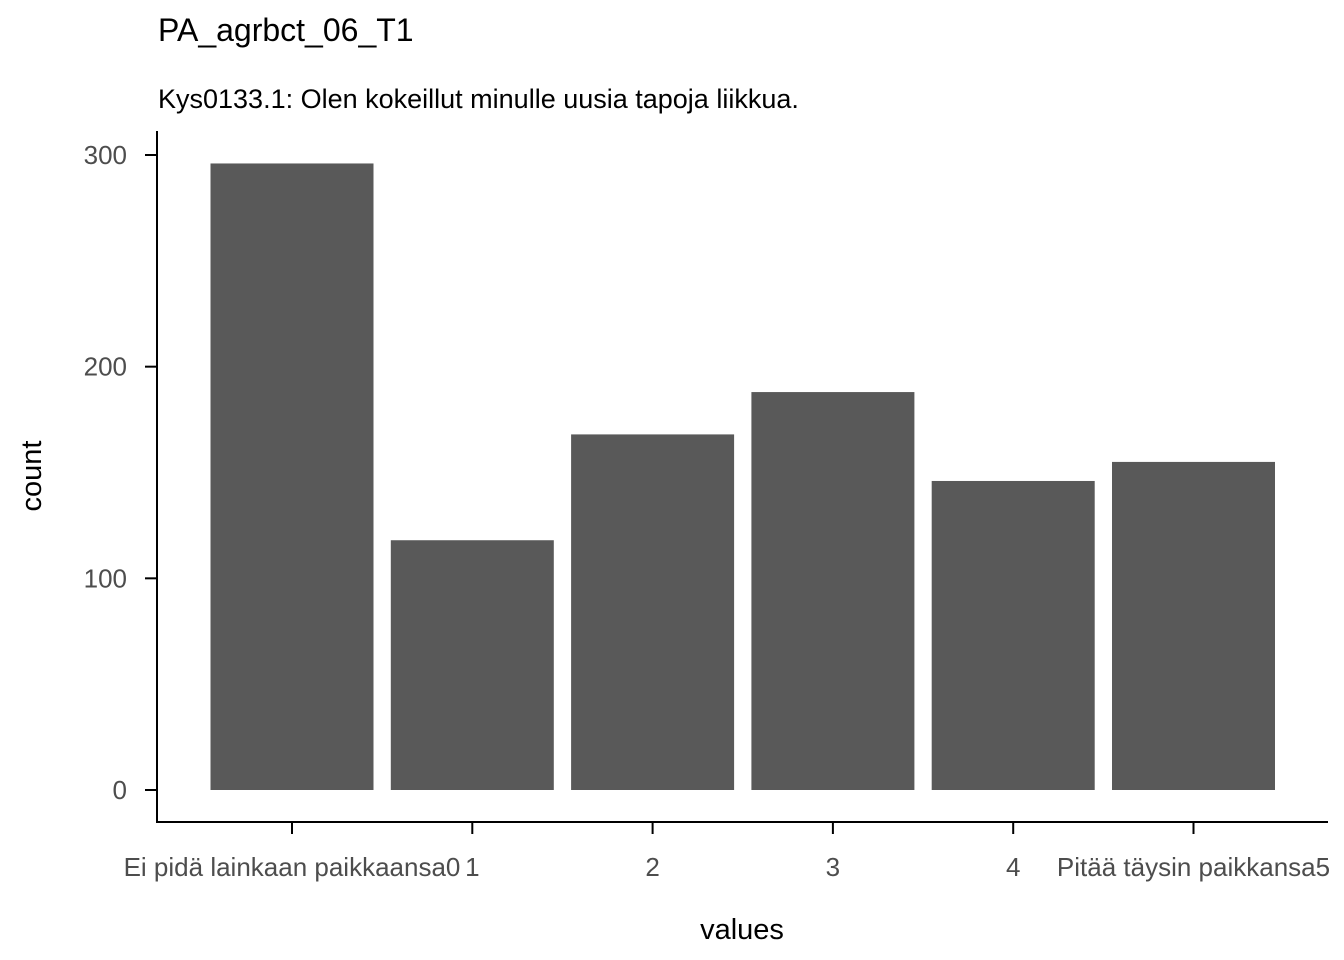 The width and height of the screenshot is (1344, 960). Describe the element at coordinates (105, 155) in the screenshot. I see `y-tick-label: 300` at that location.